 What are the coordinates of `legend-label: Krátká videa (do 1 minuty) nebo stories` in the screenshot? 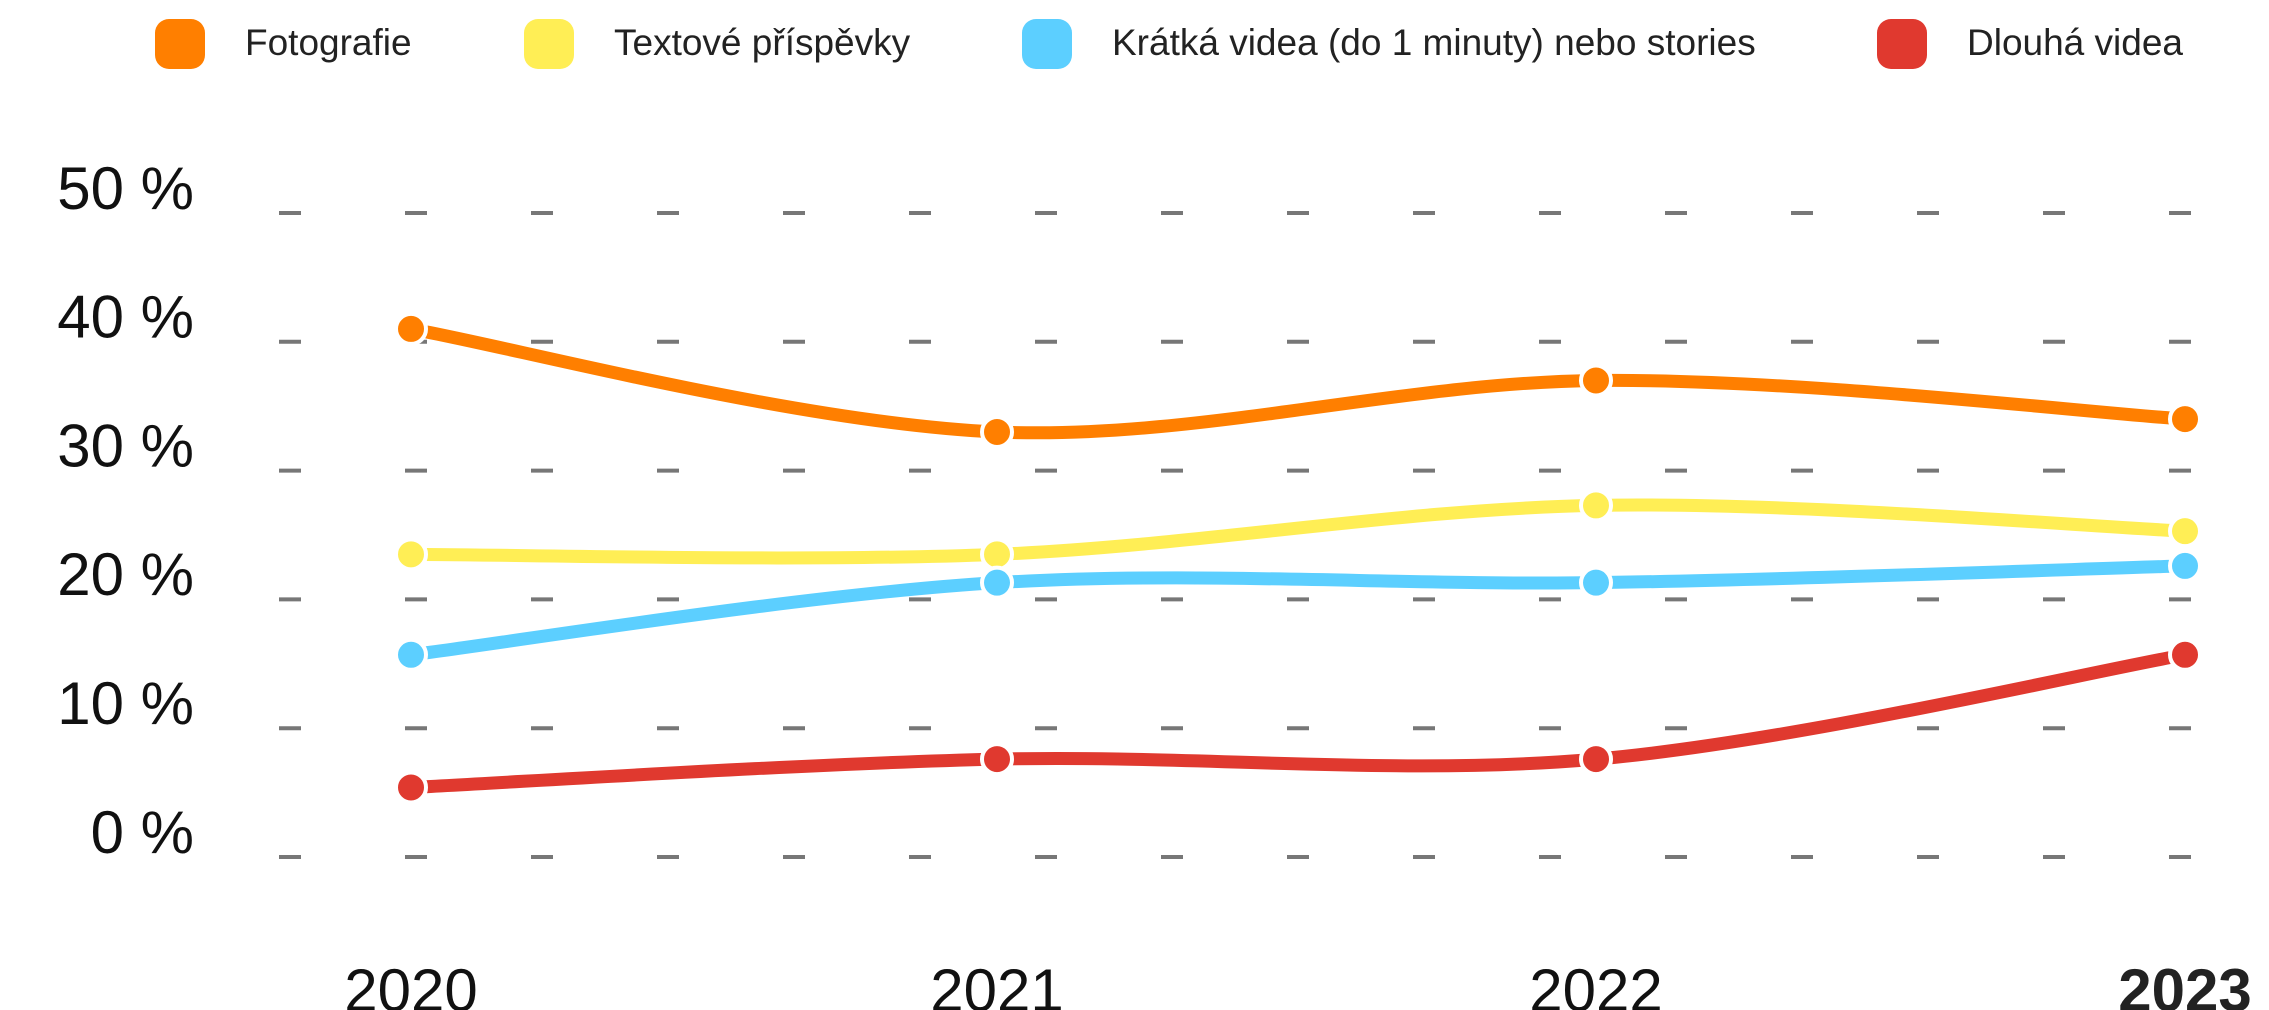 It's located at (1434, 42).